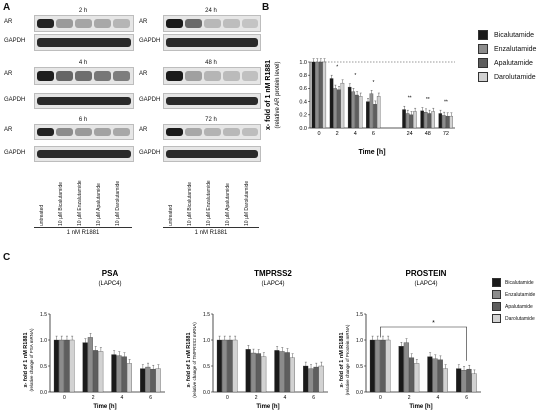  What do you see at coordinates (303, 116) in the screenshot?
I see `y-tick-label: 0.2` at bounding box center [303, 116].